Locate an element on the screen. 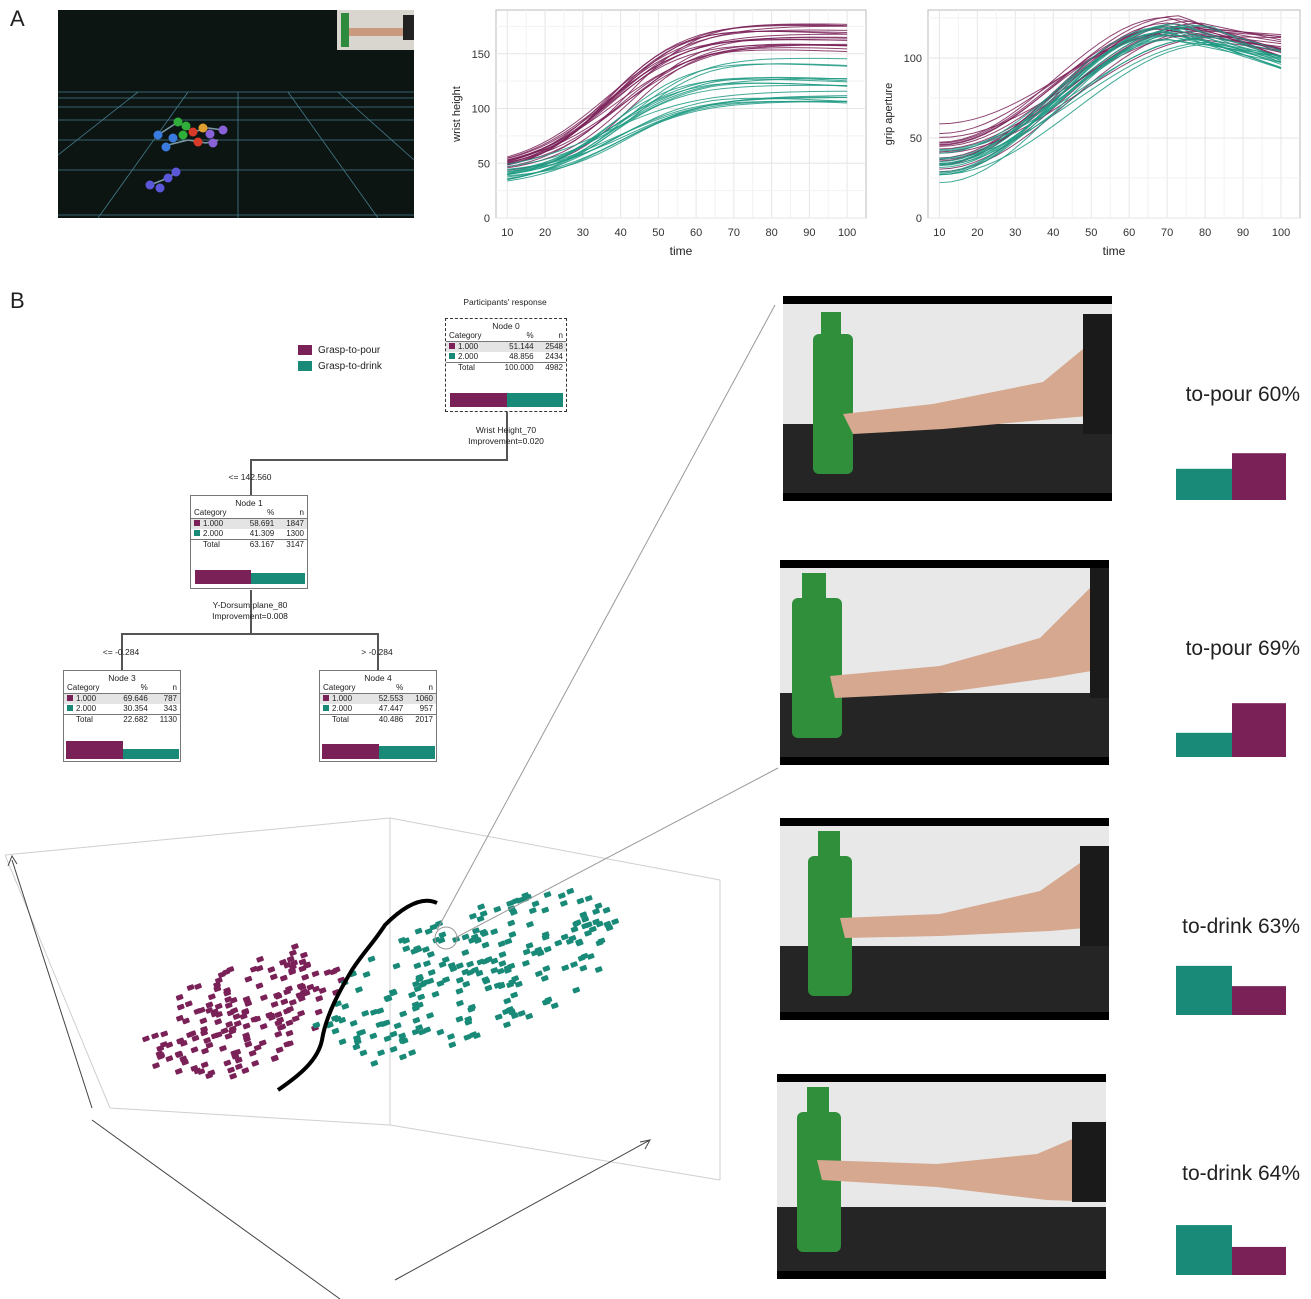  prediction-label-3: to-drink 63% is located at coordinates (1241, 926).